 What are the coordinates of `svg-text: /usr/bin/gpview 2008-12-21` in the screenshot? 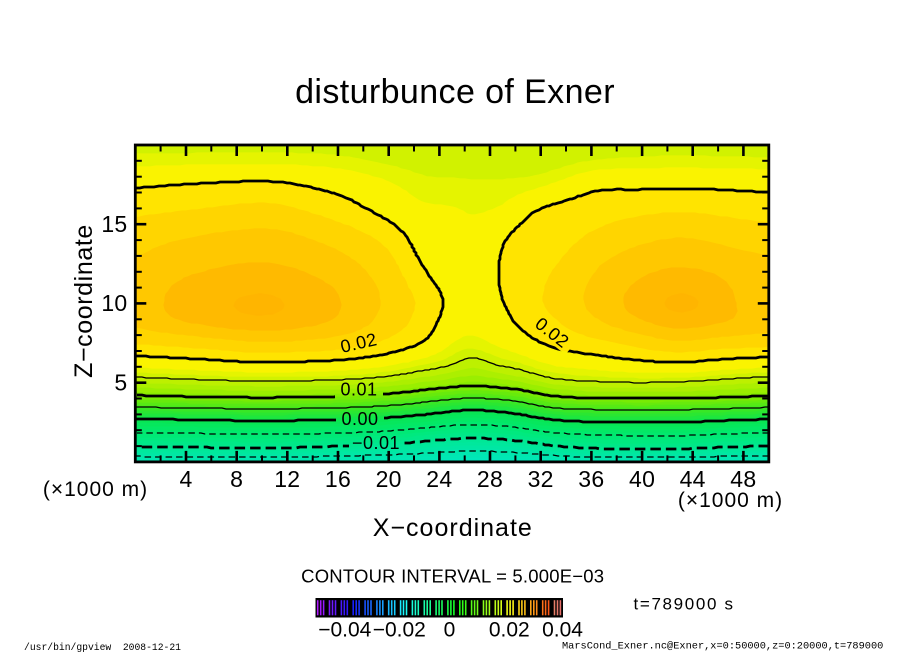 It's located at (102, 647).